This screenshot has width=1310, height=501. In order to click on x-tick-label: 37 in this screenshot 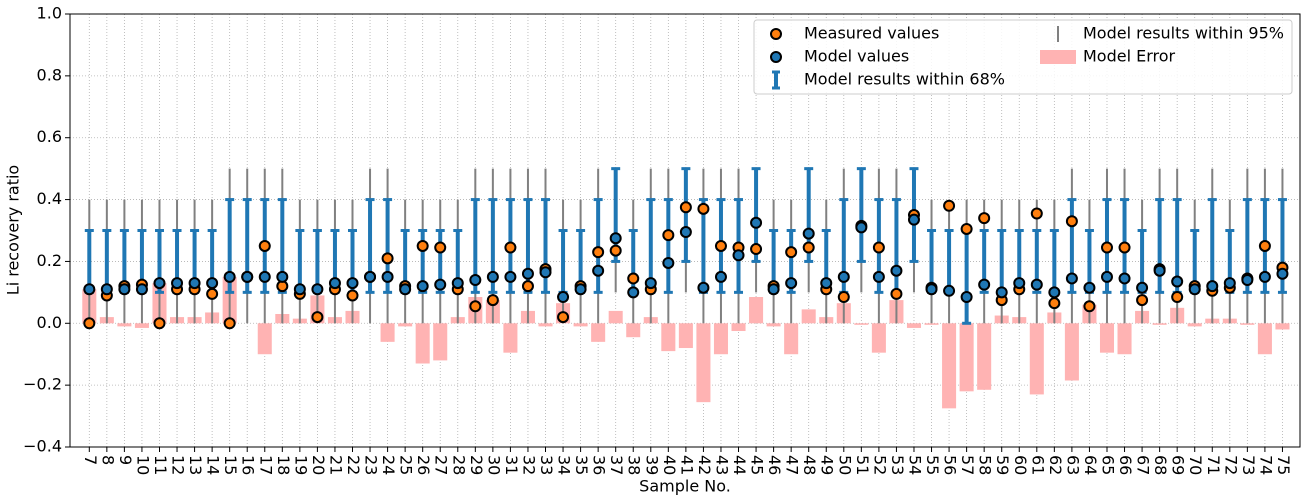, I will do `click(616, 465)`.